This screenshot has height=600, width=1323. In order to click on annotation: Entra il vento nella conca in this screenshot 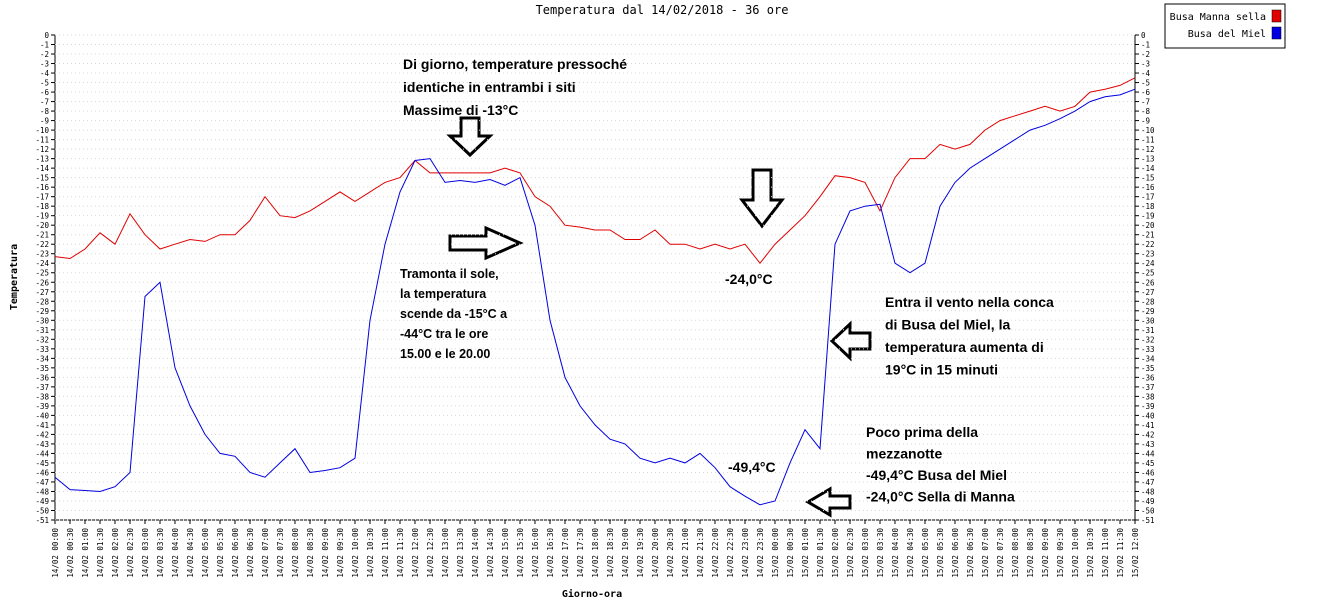, I will do `click(969, 302)`.